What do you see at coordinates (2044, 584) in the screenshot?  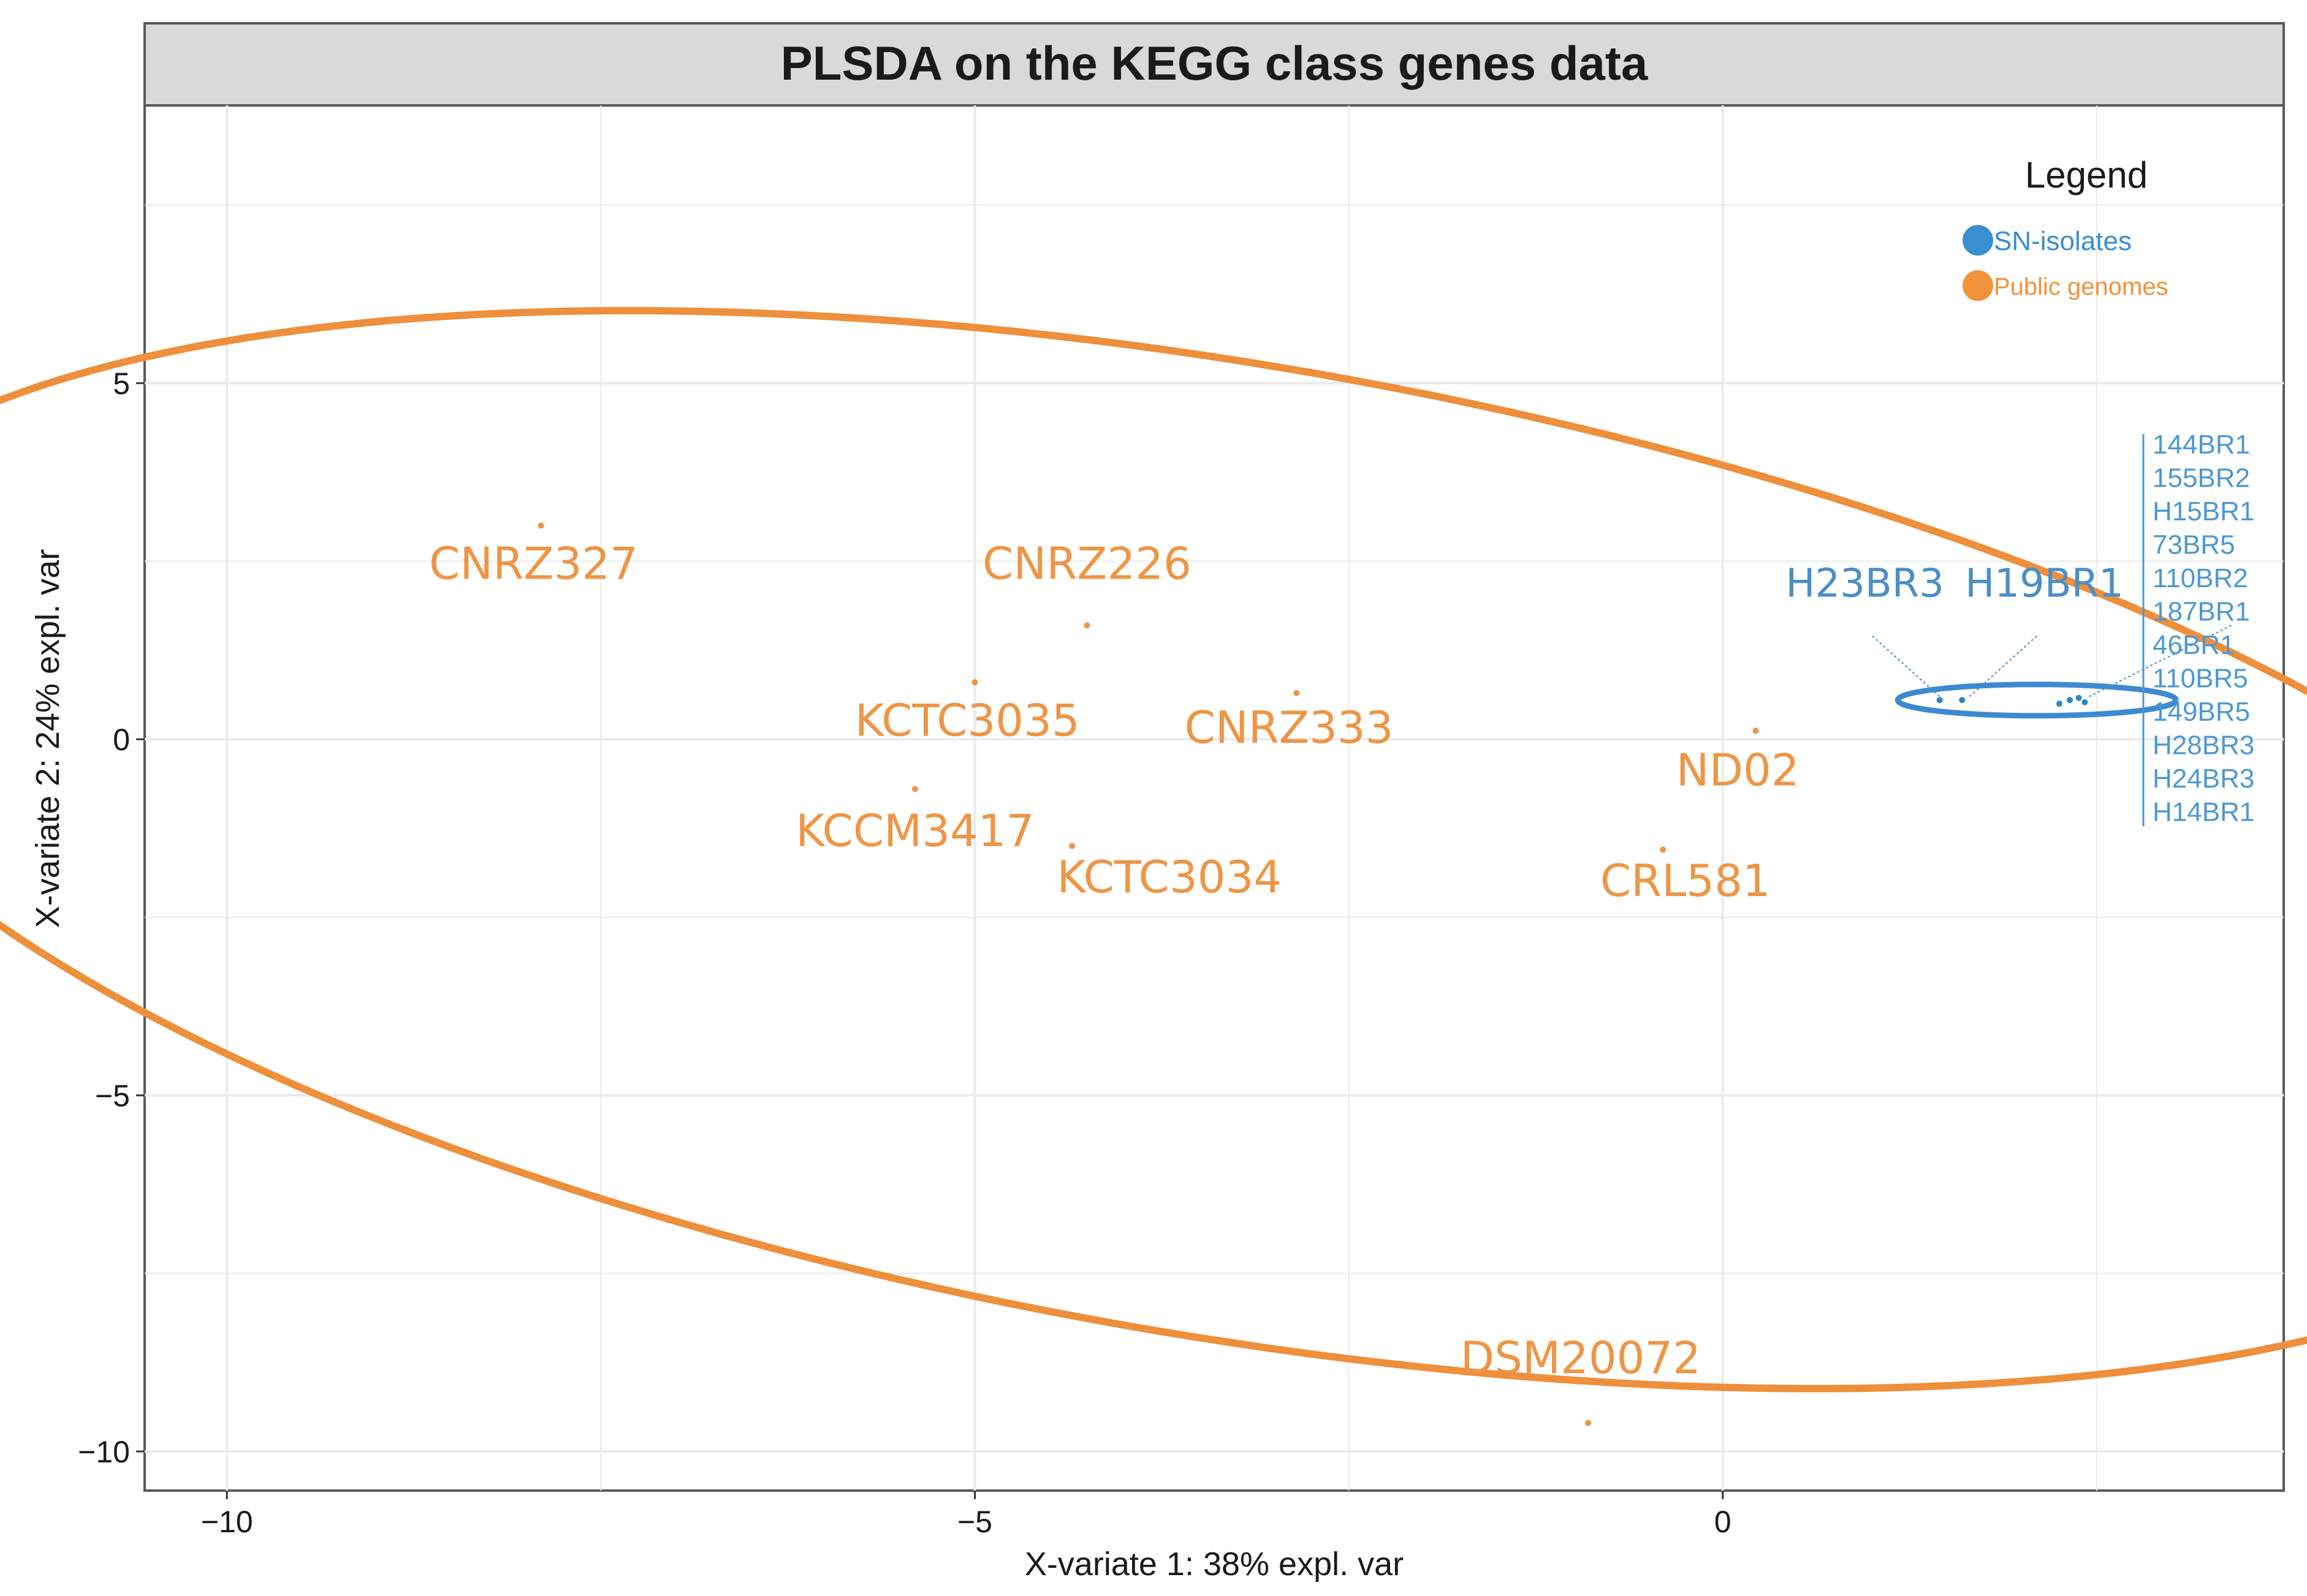 I see `label-h19br1: H19BR1` at bounding box center [2044, 584].